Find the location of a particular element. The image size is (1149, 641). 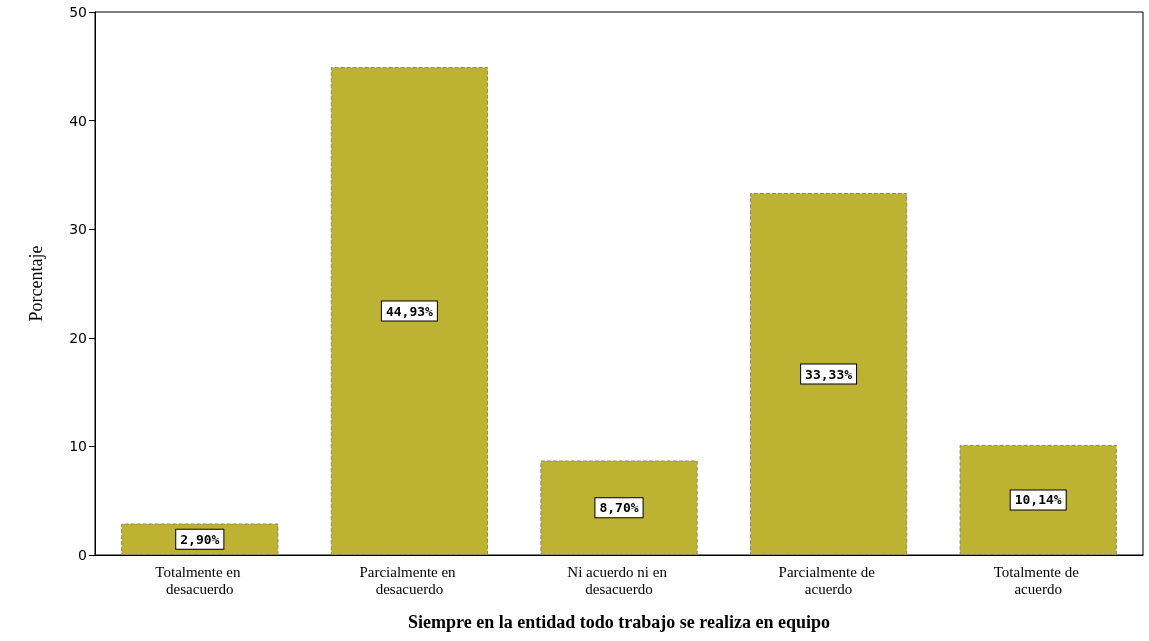

data-label: 33,33% is located at coordinates (829, 374).